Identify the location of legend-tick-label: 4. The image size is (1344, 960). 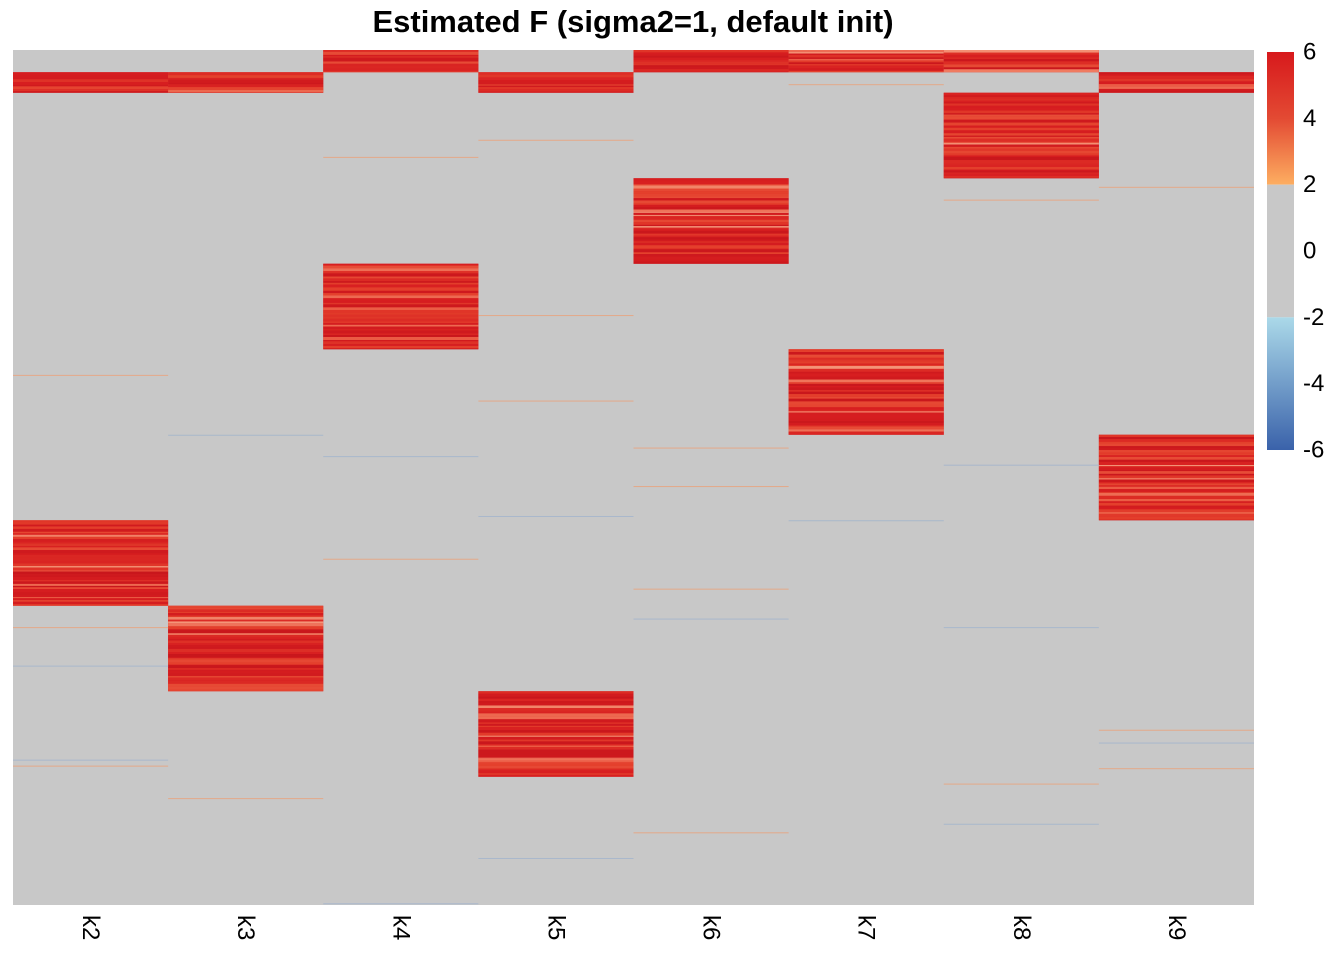
(1309, 118).